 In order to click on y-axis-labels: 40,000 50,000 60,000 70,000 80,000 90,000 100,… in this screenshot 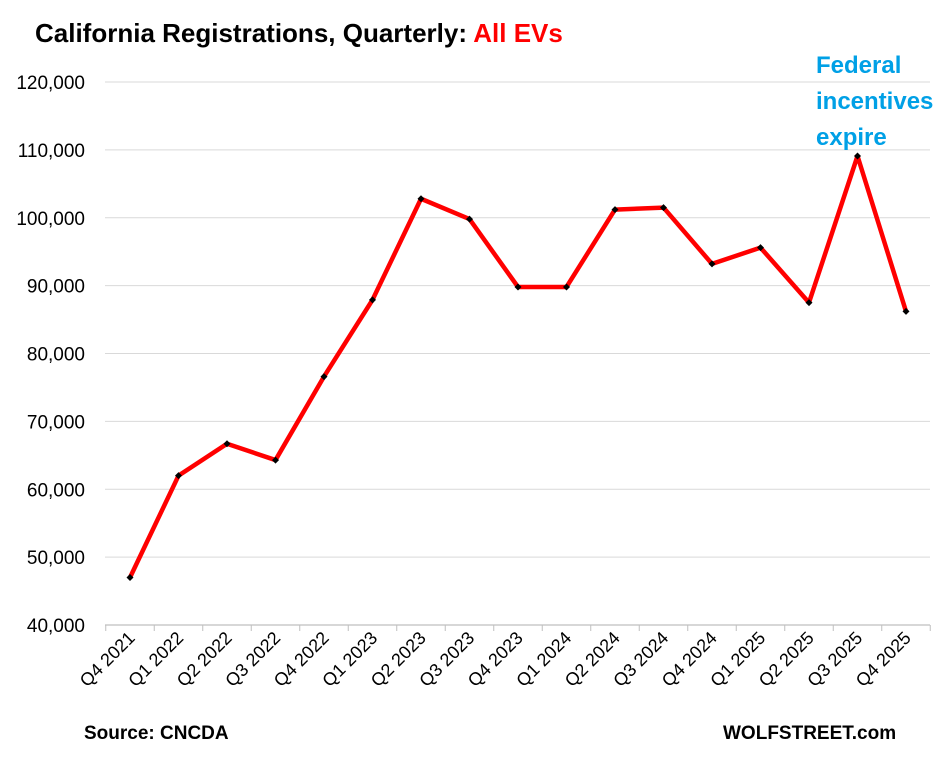, I will do `click(50, 355)`.